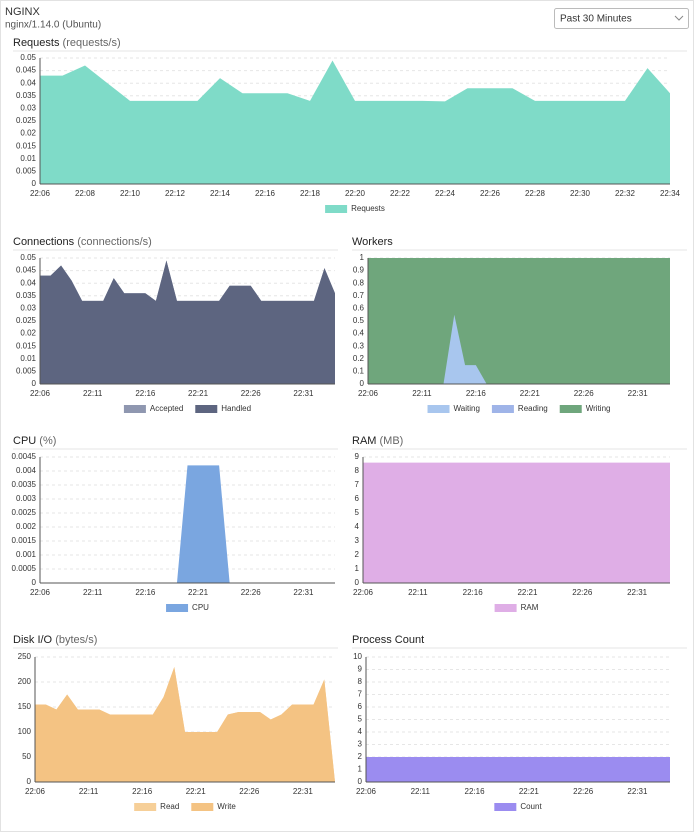 The width and height of the screenshot is (694, 832). I want to click on select-box, so click(621, 18).